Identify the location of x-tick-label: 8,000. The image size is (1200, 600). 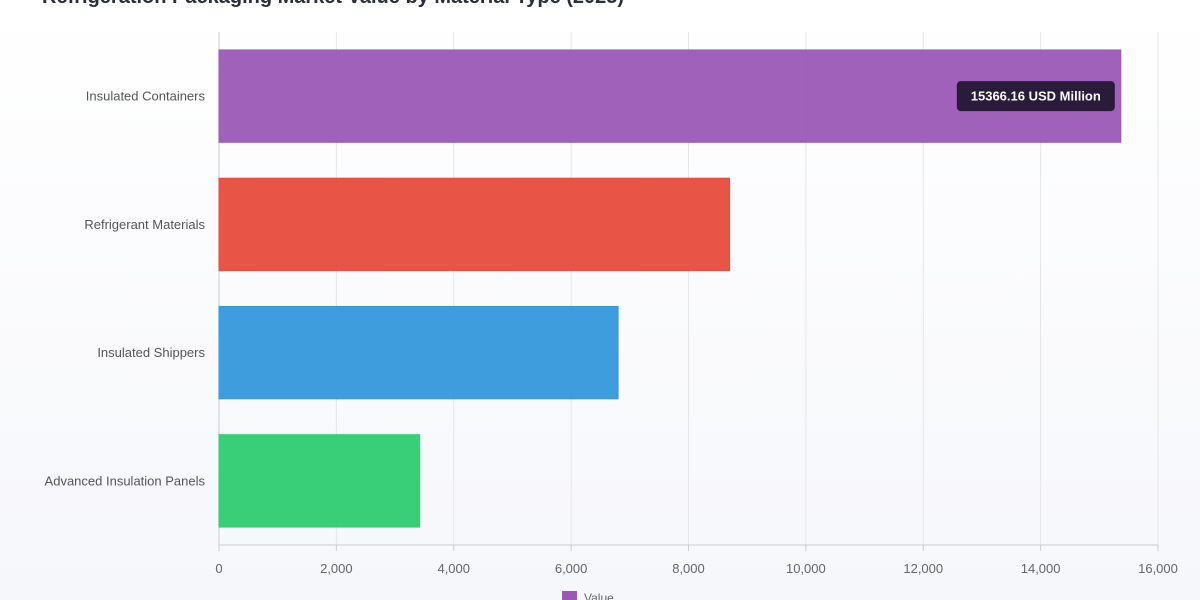
(688, 568).